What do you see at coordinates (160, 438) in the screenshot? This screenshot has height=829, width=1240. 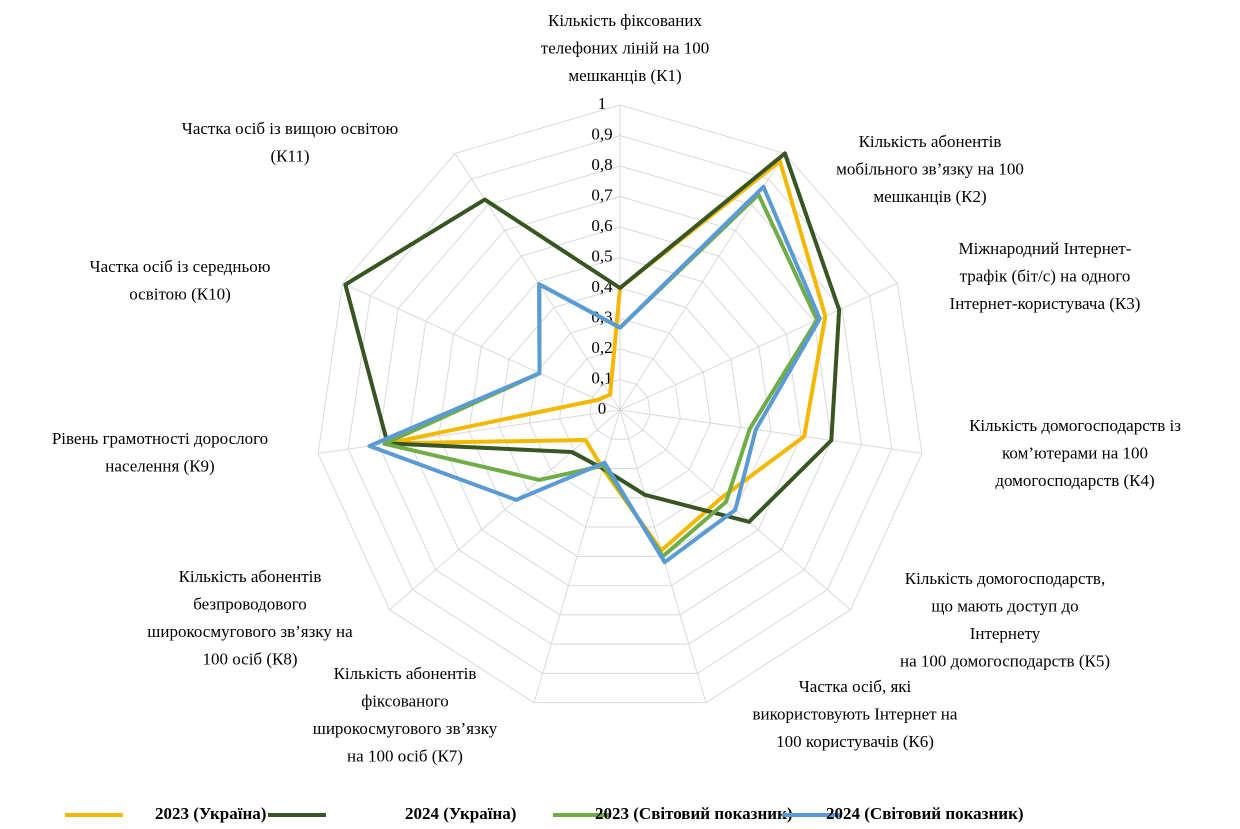 I see `axis-label: Рівень грамотності дорослого` at bounding box center [160, 438].